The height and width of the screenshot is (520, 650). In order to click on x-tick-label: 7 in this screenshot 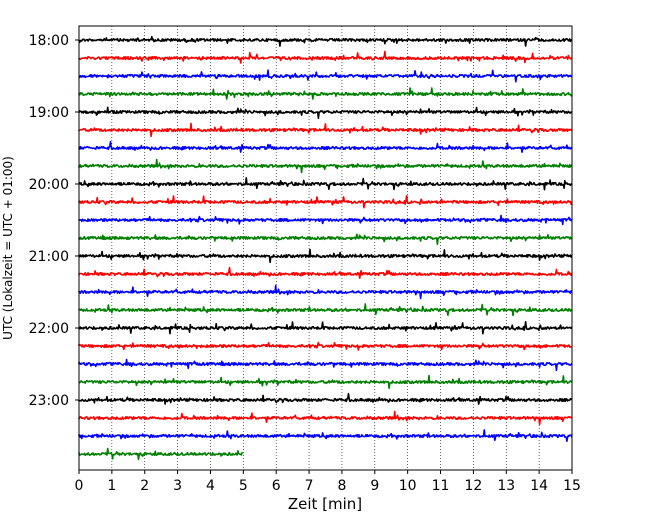, I will do `click(309, 486)`.